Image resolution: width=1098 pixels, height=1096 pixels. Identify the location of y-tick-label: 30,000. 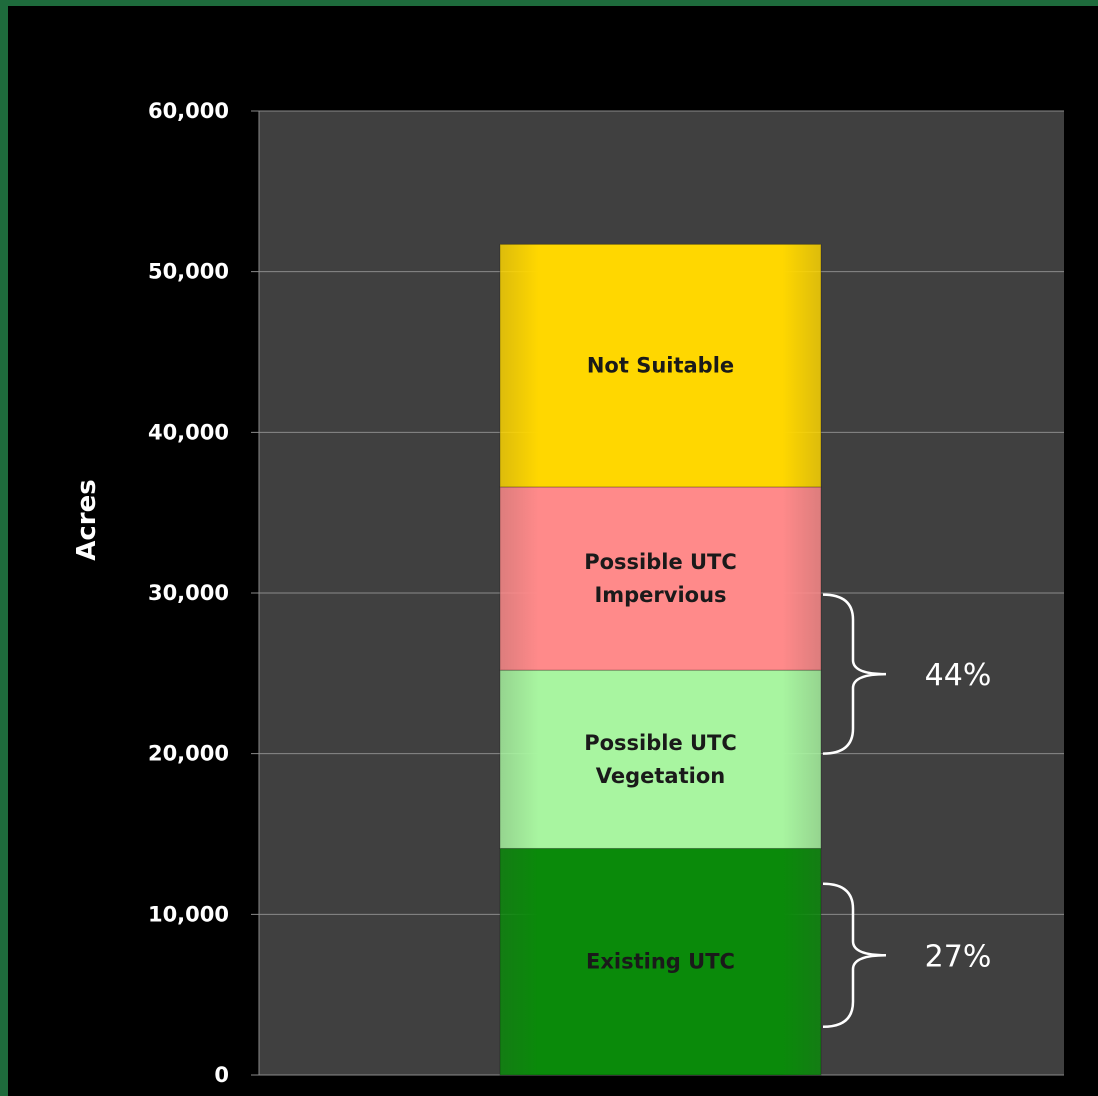
(188, 593).